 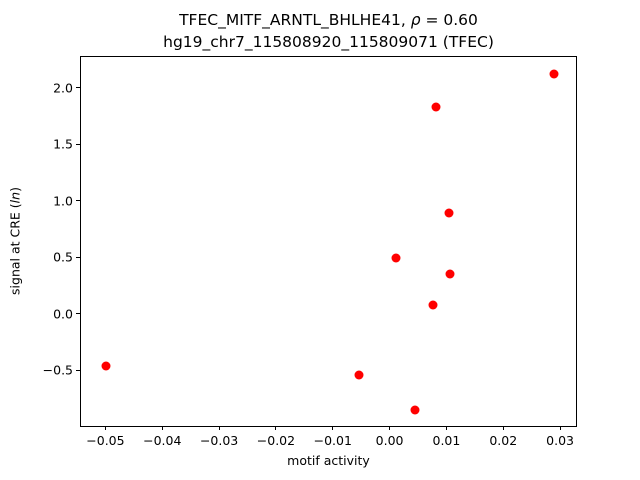 I want to click on chart-subtitle: hg19_chr7_115808920_115809071 (TFEC), so click(x=328, y=42).